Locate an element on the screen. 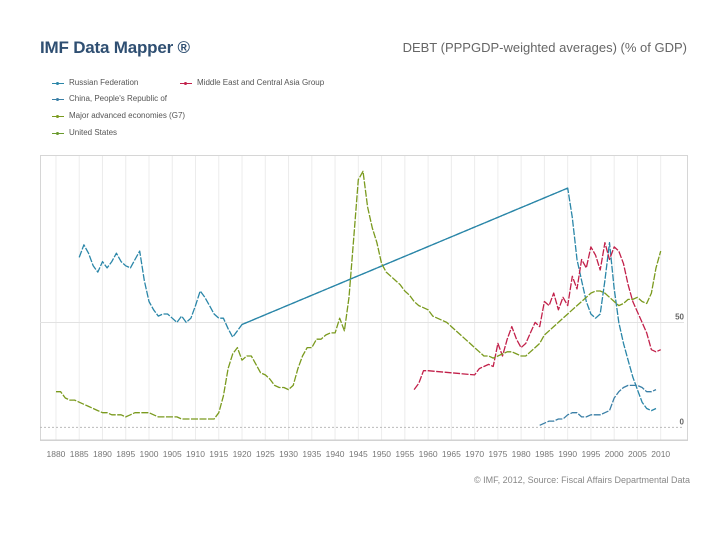 The image size is (720, 540). x-tick-label: 1925 is located at coordinates (265, 454).